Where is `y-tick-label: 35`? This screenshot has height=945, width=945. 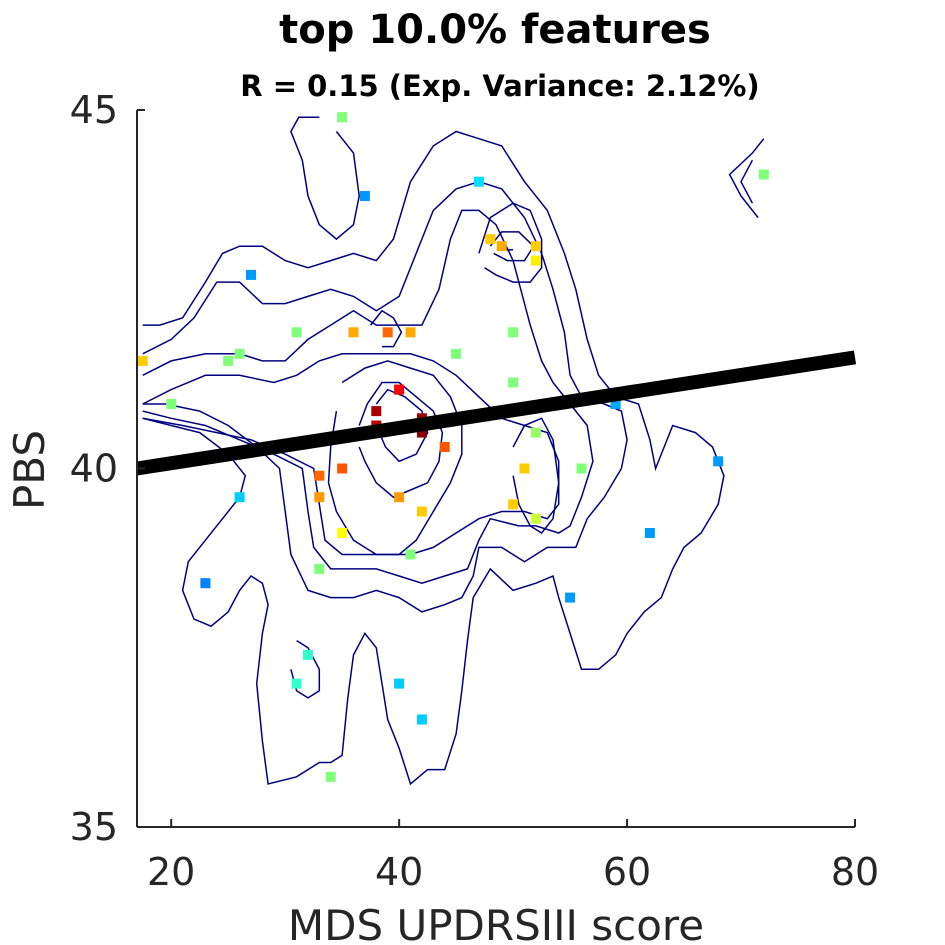 y-tick-label: 35 is located at coordinates (94, 827).